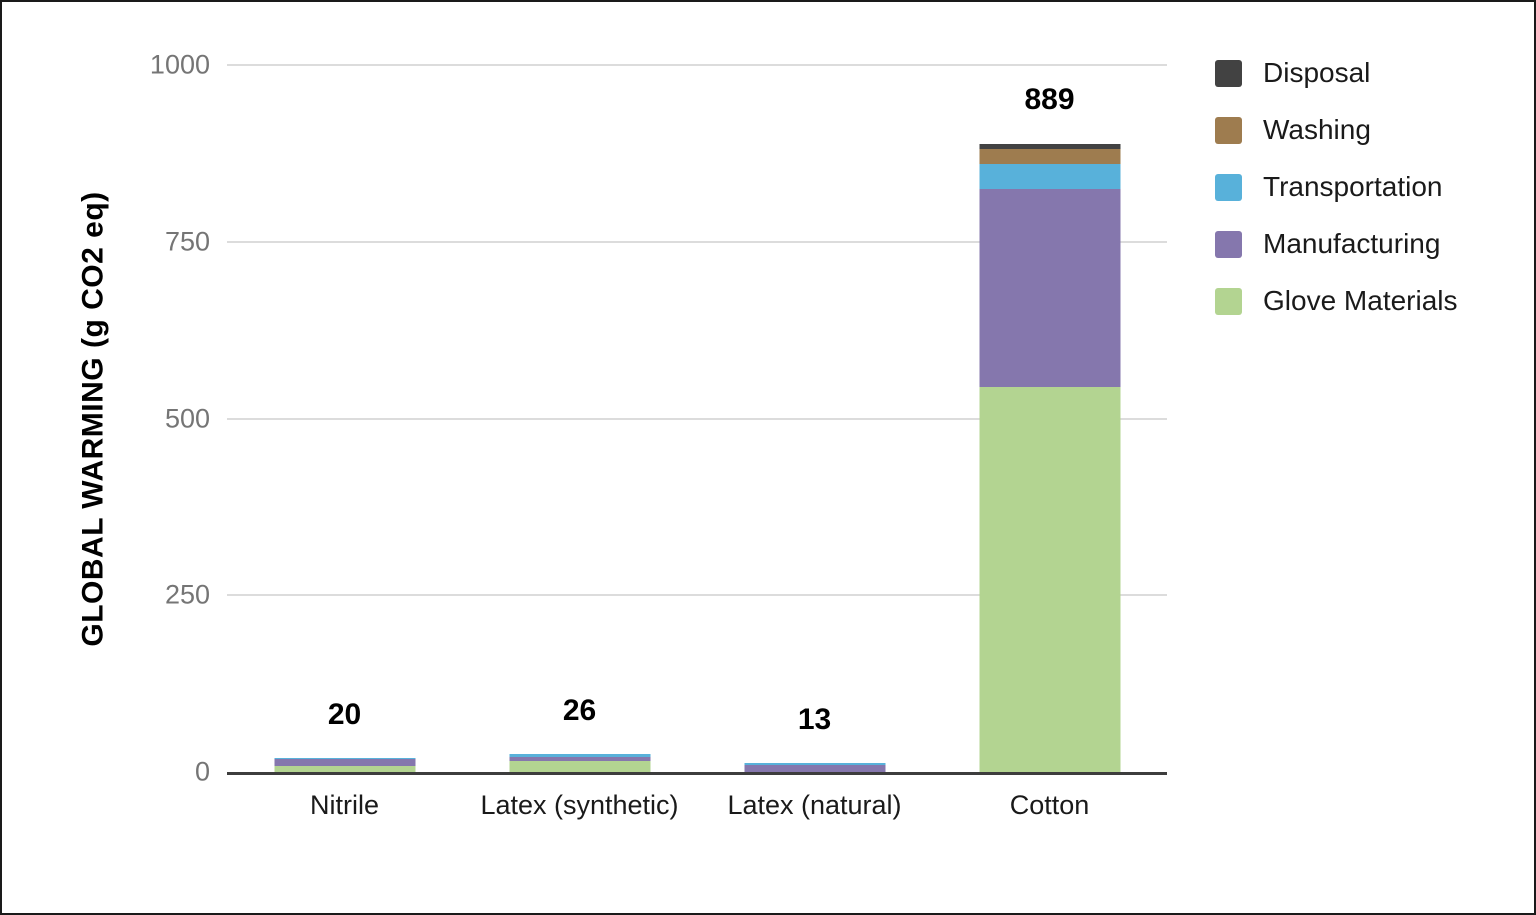 The width and height of the screenshot is (1536, 915). I want to click on bar-slot: 889, so click(1049, 418).